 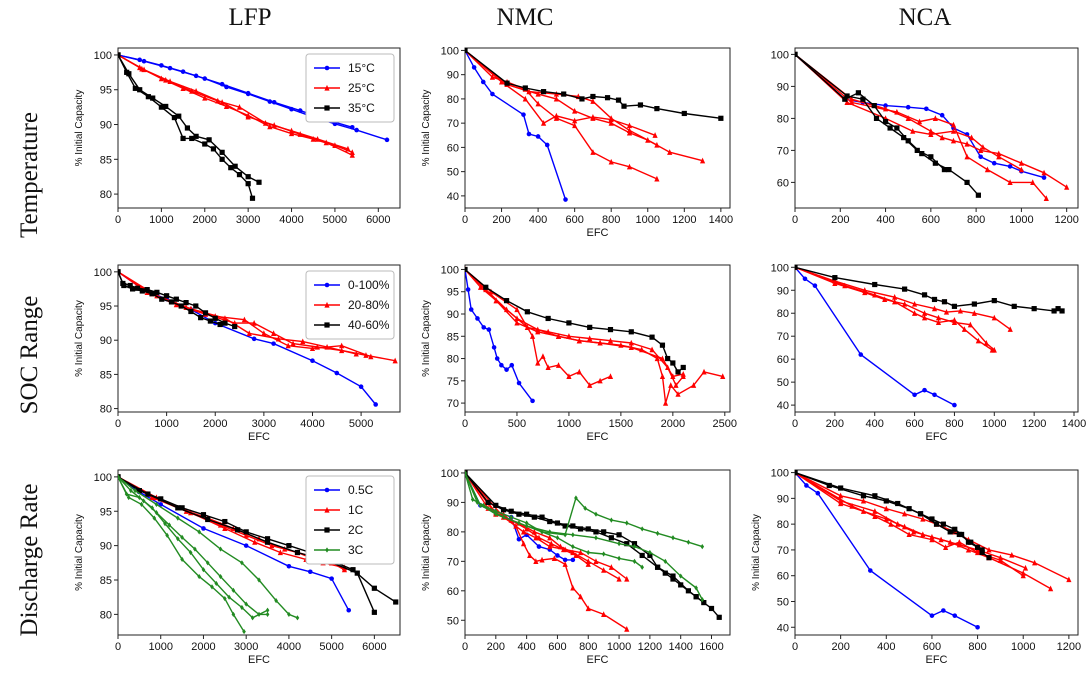 What do you see at coordinates (783, 151) in the screenshot?
I see `y-tick-label: 70` at bounding box center [783, 151].